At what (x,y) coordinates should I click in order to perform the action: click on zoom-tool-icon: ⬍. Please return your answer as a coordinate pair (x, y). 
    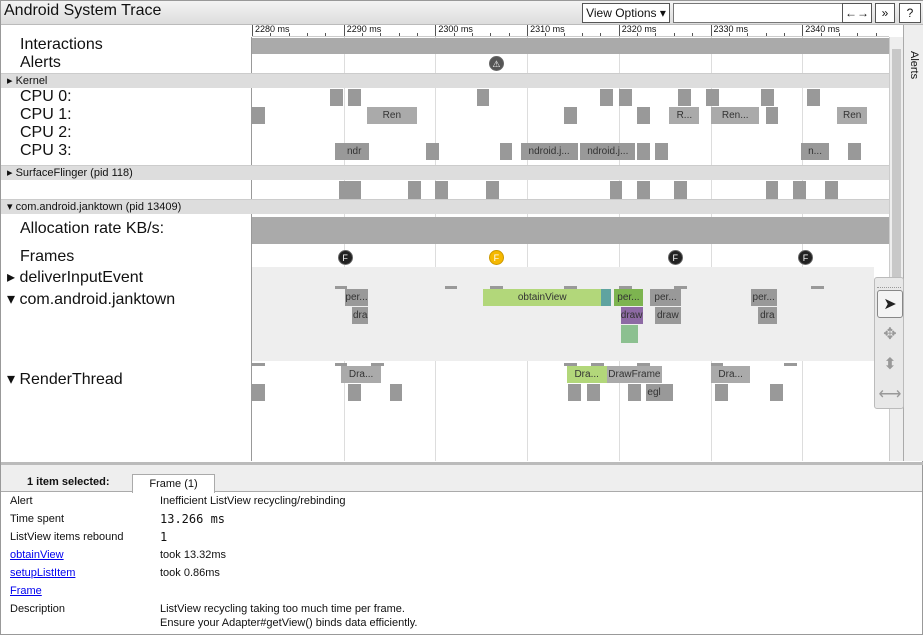
    Looking at the image, I should click on (890, 364).